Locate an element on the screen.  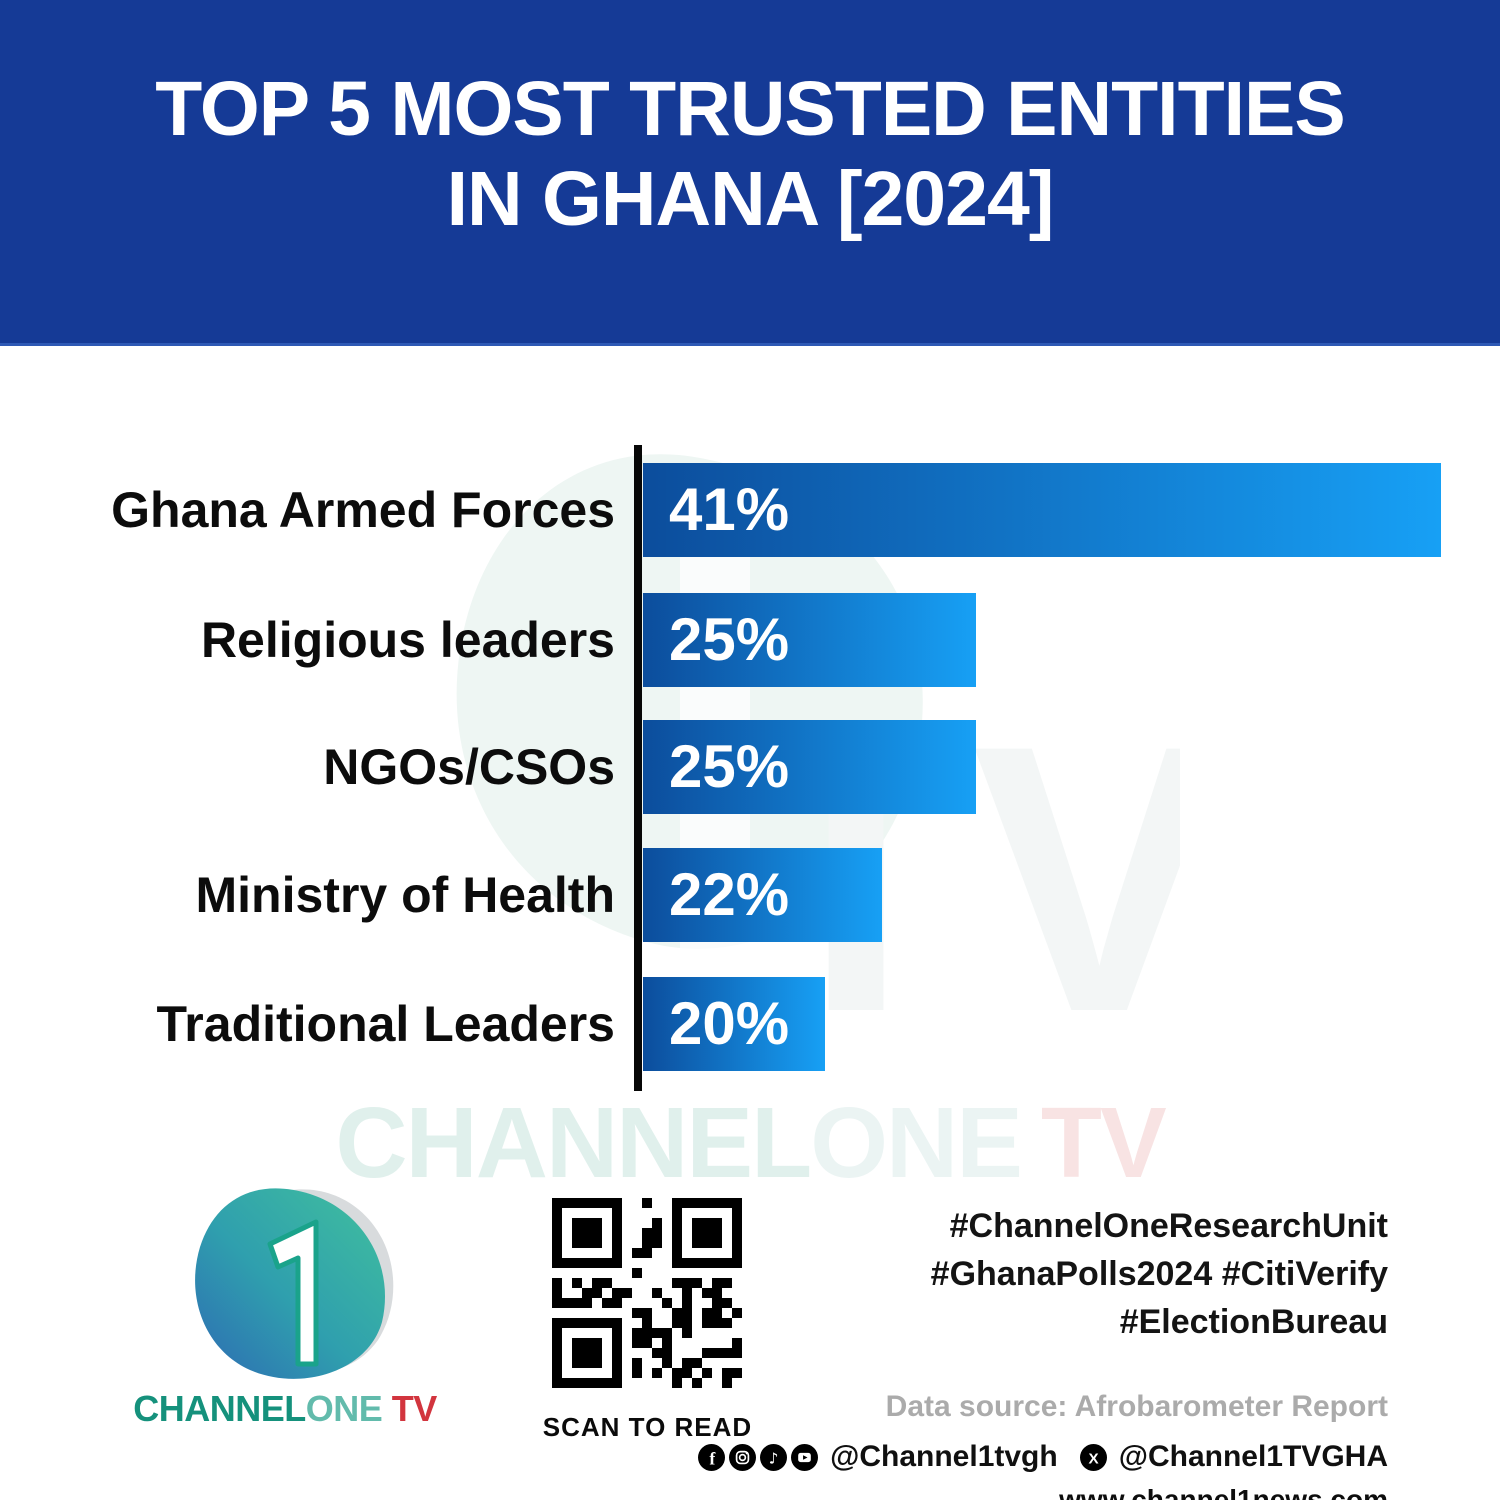
bar-value: 41% is located at coordinates (729, 509).